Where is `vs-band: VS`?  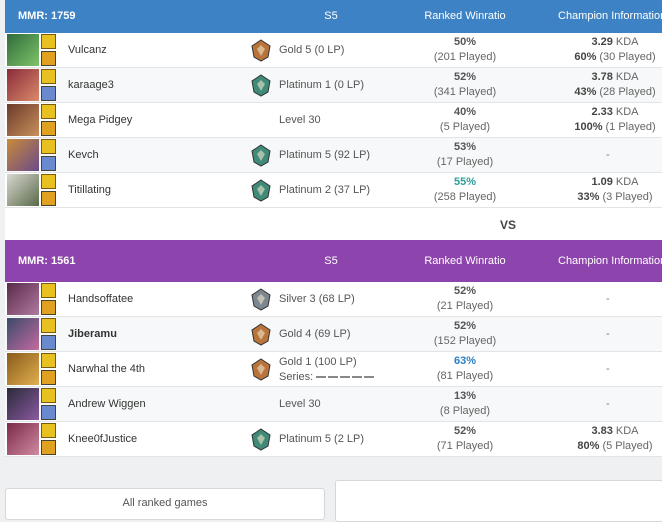
vs-band: VS is located at coordinates (333, 224).